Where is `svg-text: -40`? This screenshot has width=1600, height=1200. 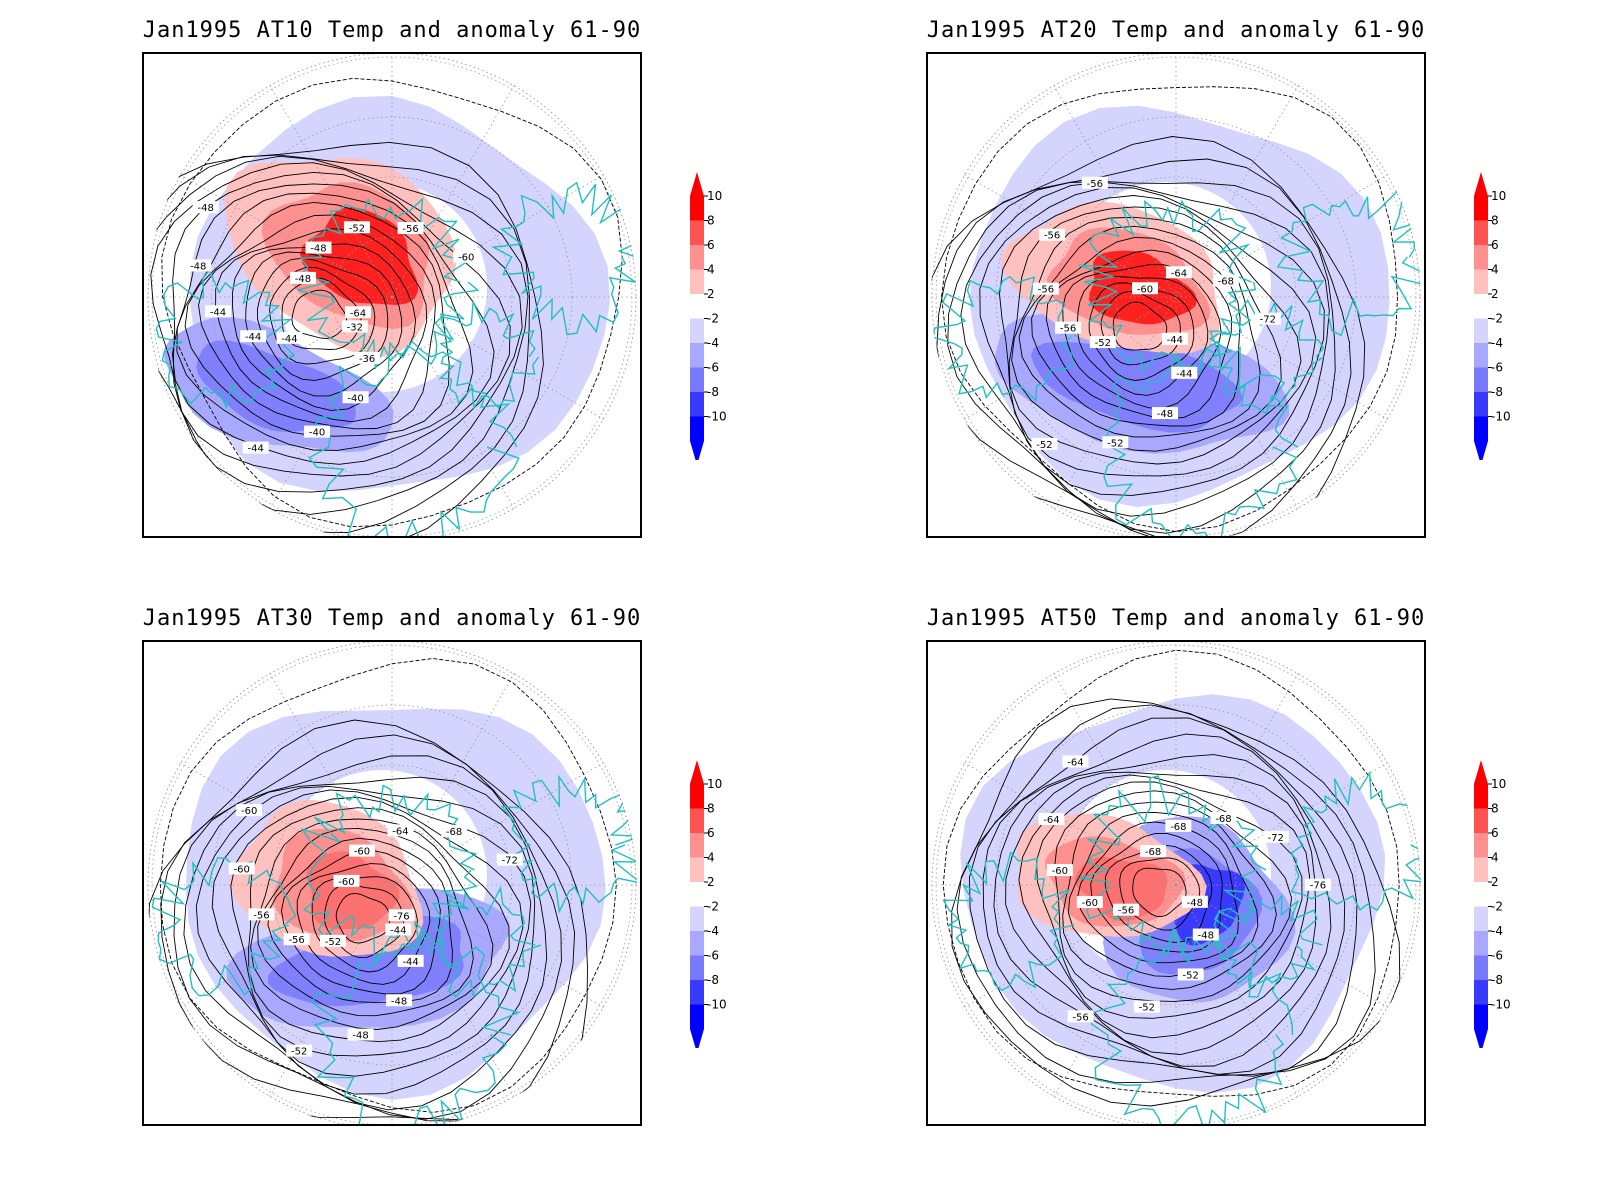
svg-text: -40 is located at coordinates (355, 398).